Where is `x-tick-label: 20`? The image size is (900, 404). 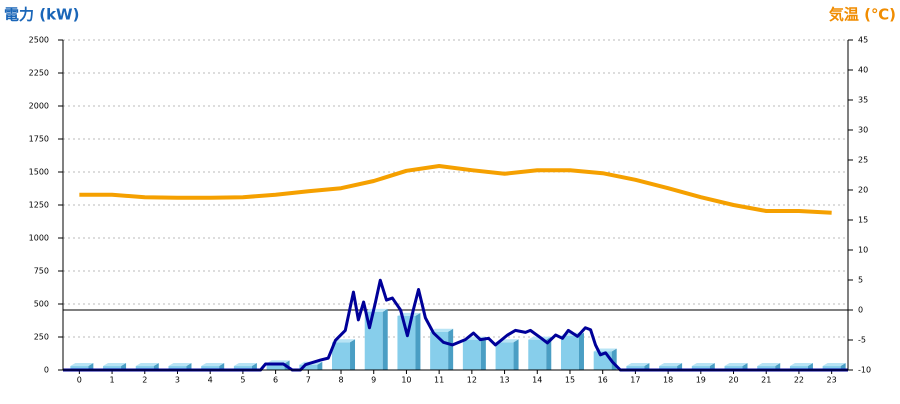 x-tick-label: 20 is located at coordinates (733, 380).